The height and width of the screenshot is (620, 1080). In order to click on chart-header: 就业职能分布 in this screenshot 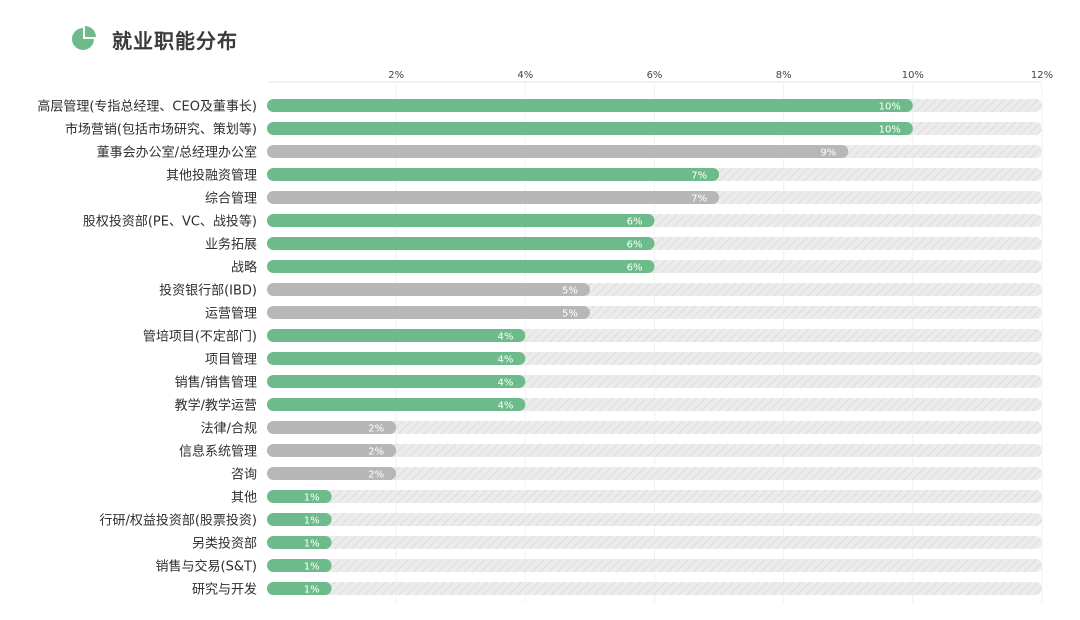, I will do `click(154, 39)`.